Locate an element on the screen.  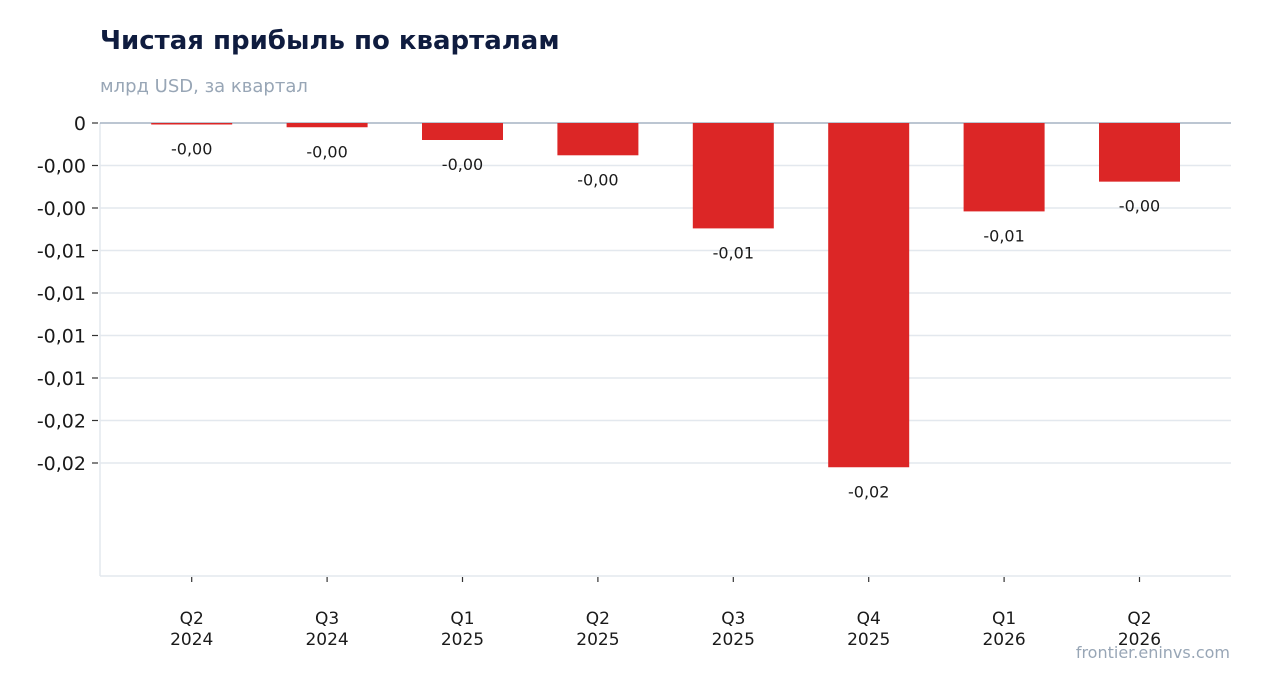
watermark: frontier.eninvs.com is located at coordinates (1152, 652).